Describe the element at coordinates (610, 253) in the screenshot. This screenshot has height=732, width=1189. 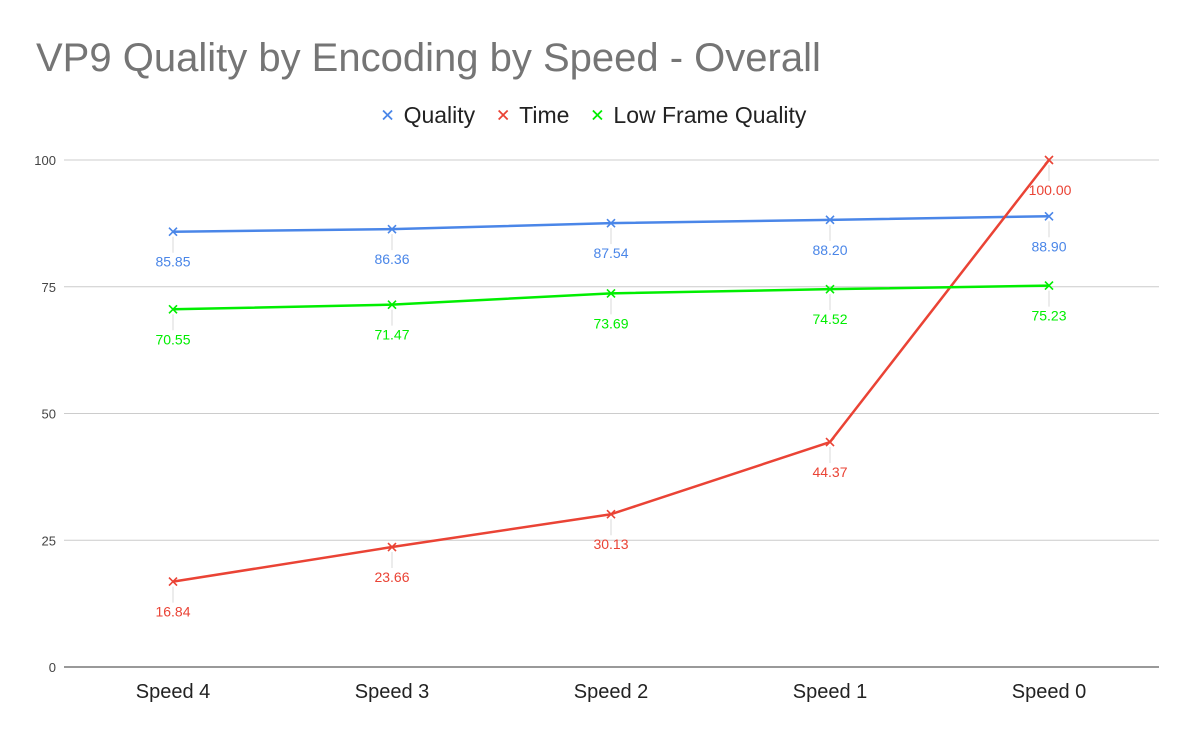
I see `data-label-quality: 87.54` at that location.